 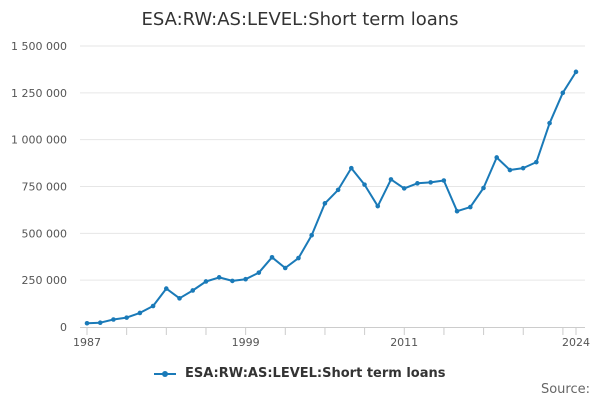 What do you see at coordinates (332, 331) in the screenshot?
I see `x-axis` at bounding box center [332, 331].